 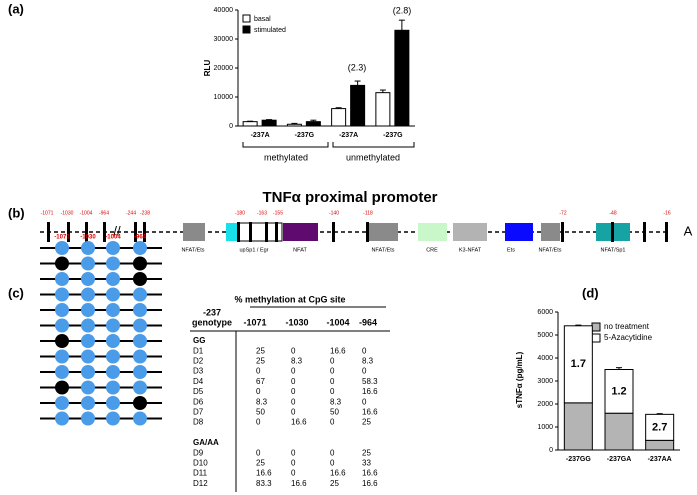 What do you see at coordinates (67, 213) in the screenshot?
I see `position-label: -1030` at bounding box center [67, 213].